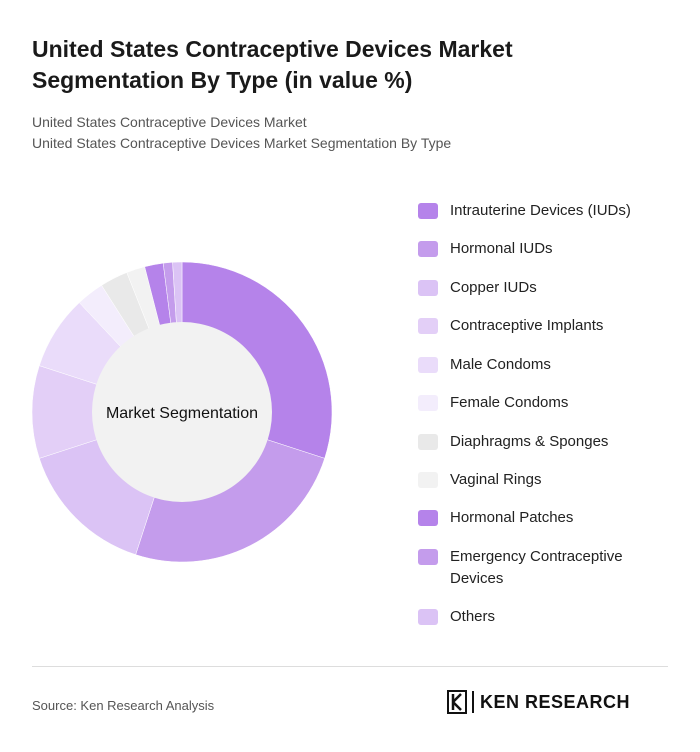 Image resolution: width=700 pixels, height=752 pixels. Describe the element at coordinates (473, 616) in the screenshot. I see `legend-label: Others` at that location.